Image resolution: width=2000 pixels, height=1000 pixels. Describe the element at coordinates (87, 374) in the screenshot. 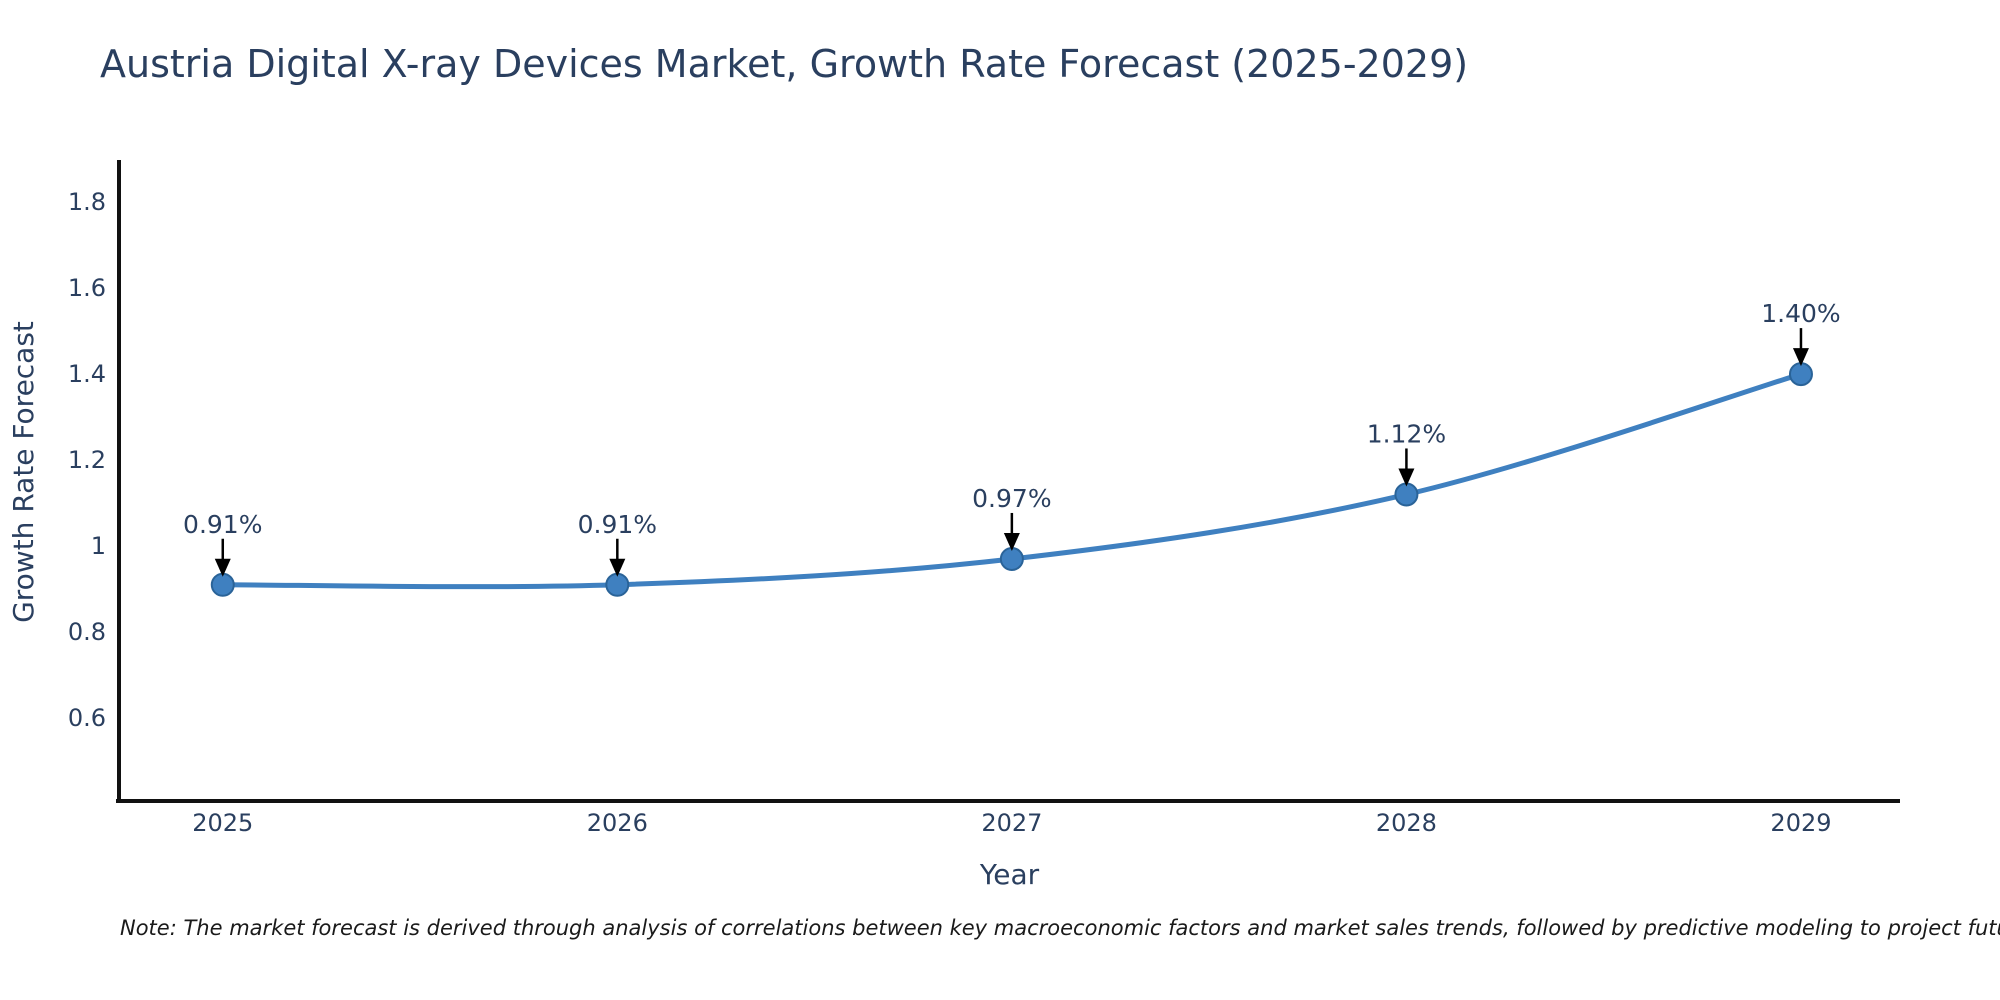

I see `y-tick-label: 1.4` at that location.